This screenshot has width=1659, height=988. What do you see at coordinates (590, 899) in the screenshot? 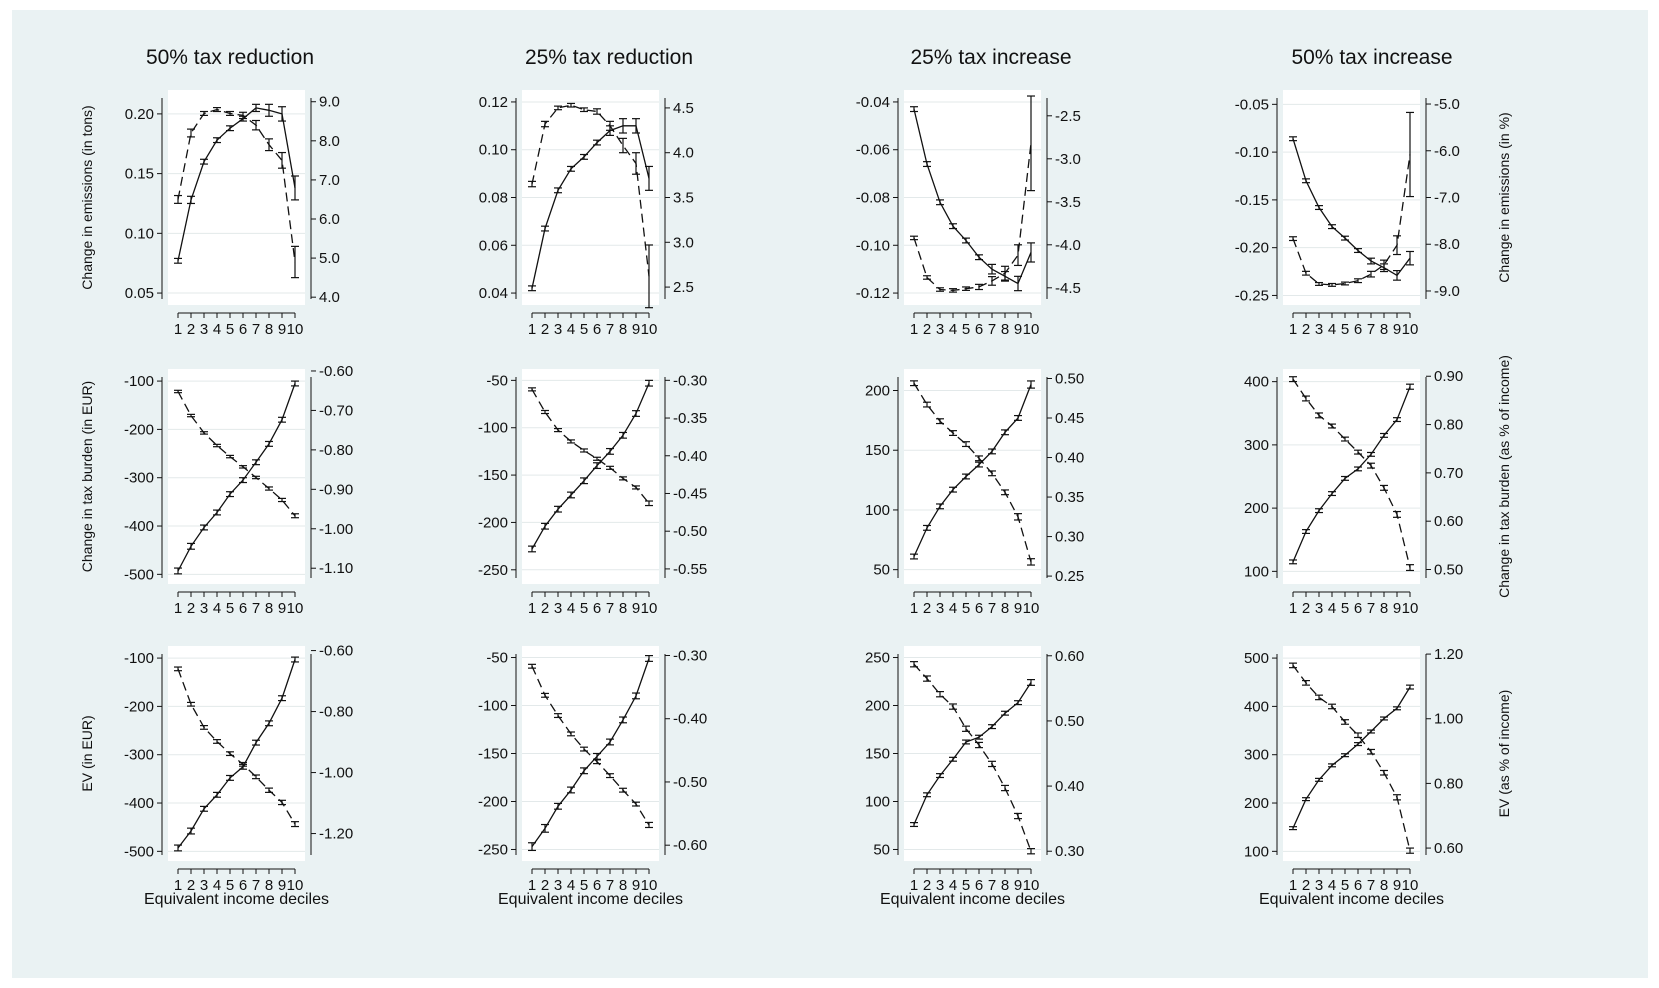
I see `x-axis-title: Equivalent income deciles` at bounding box center [590, 899].